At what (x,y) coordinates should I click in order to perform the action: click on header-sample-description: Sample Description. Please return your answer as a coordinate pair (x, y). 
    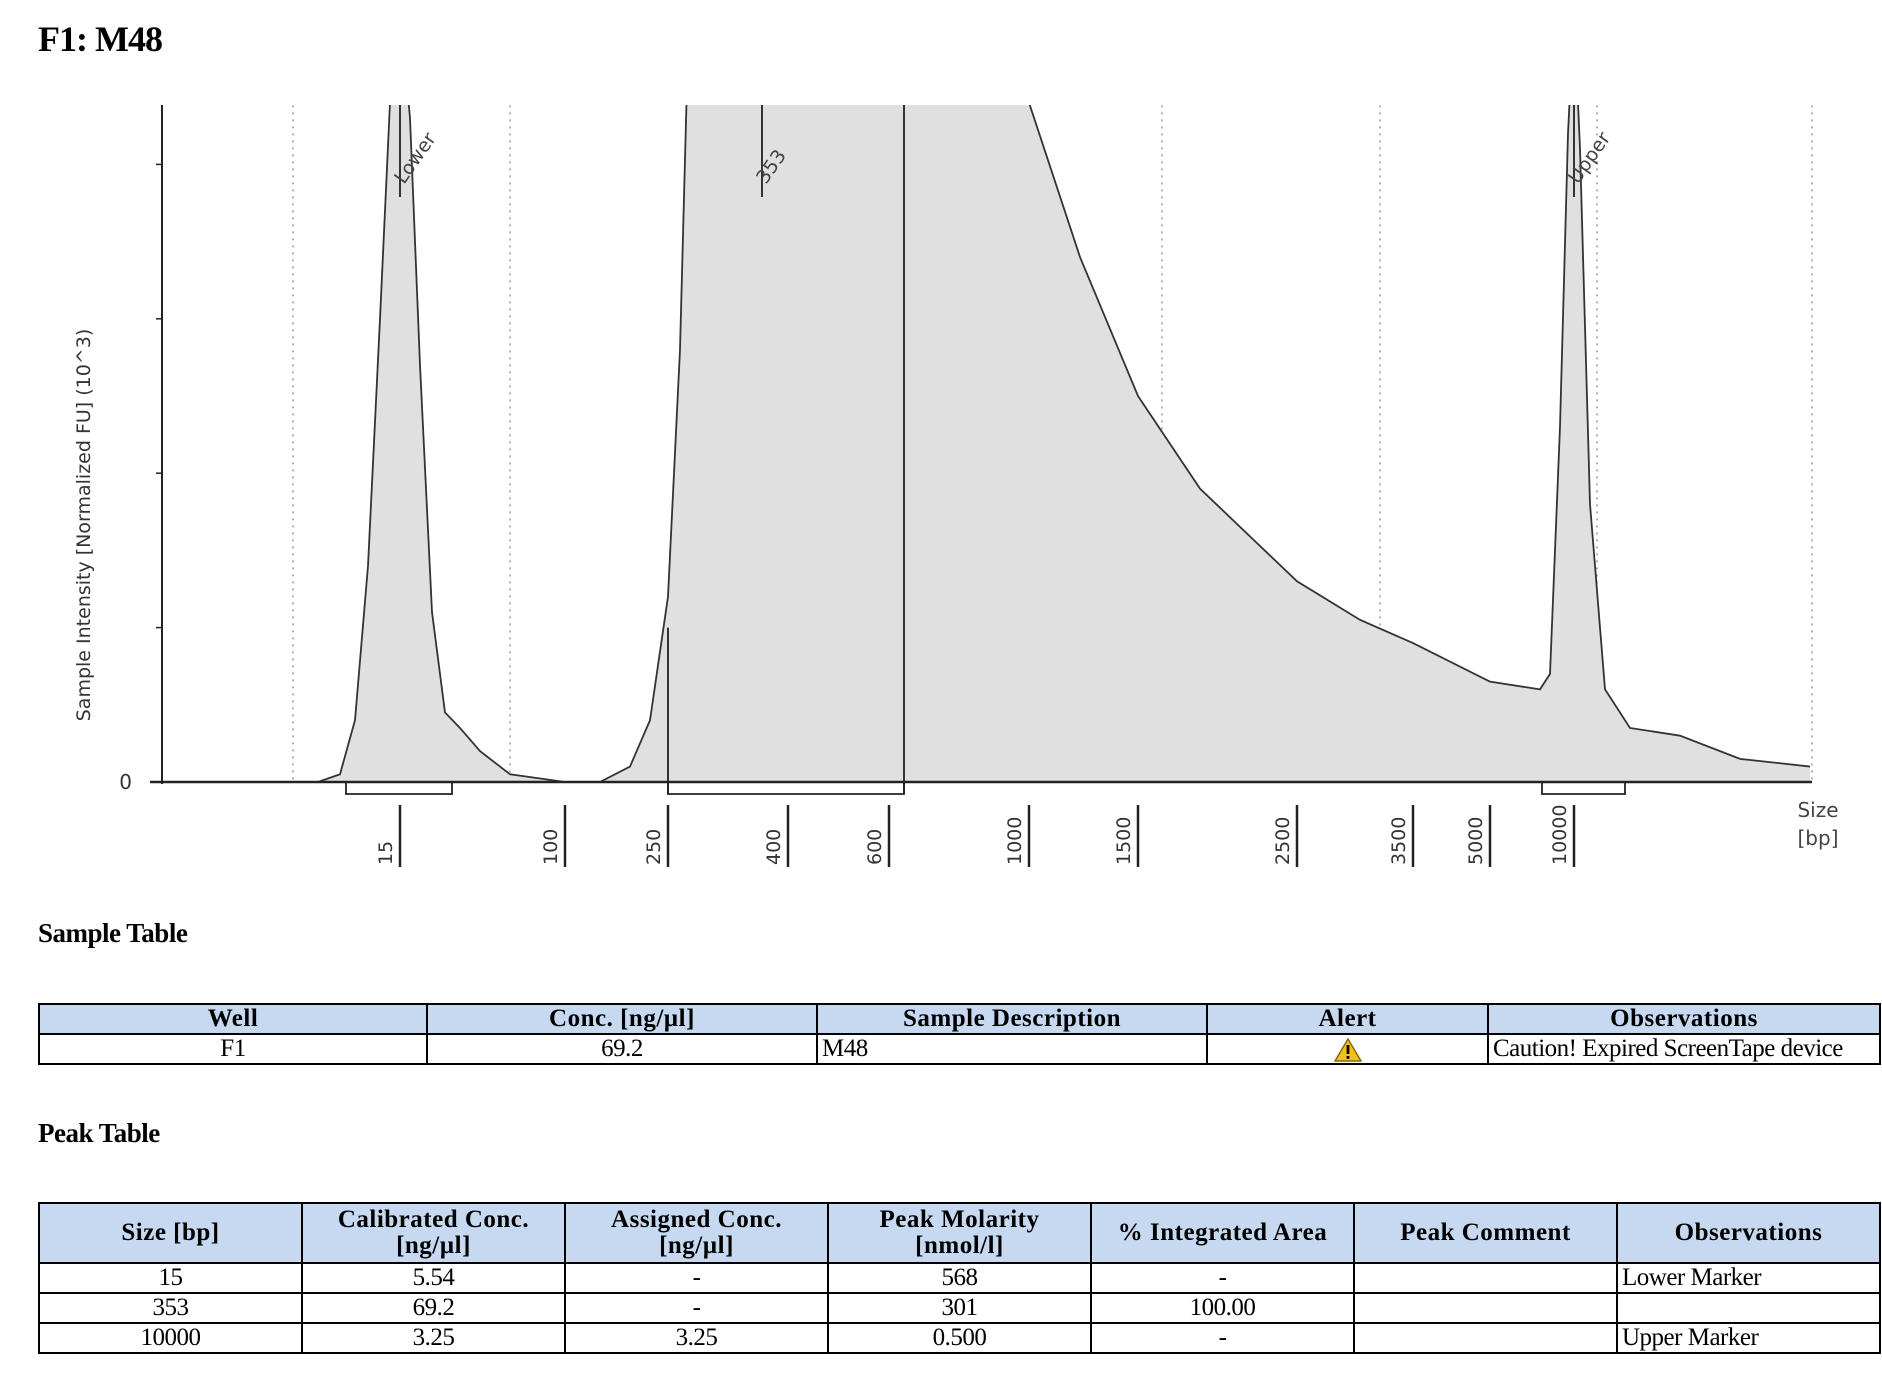
    Looking at the image, I should click on (1012, 1019).